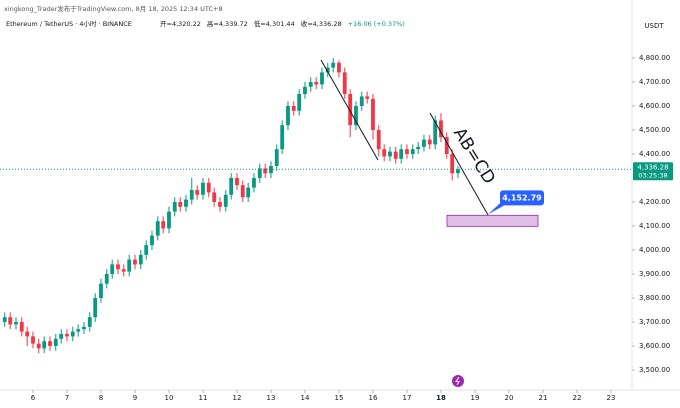 Image resolution: width=680 pixels, height=408 pixels. I want to click on x-tick-label: 14, so click(305, 398).